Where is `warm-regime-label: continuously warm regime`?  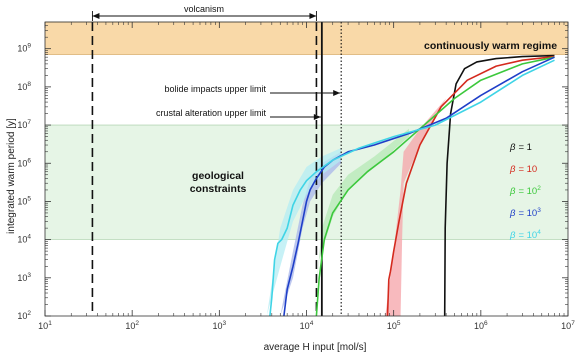 warm-regime-label: continuously warm regime is located at coordinates (490, 46).